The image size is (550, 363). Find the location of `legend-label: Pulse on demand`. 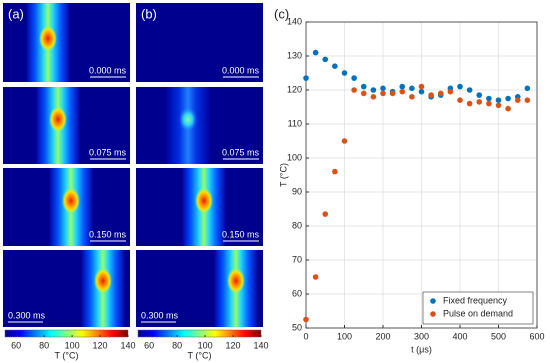

legend-label: Pulse on demand is located at coordinates (478, 313).